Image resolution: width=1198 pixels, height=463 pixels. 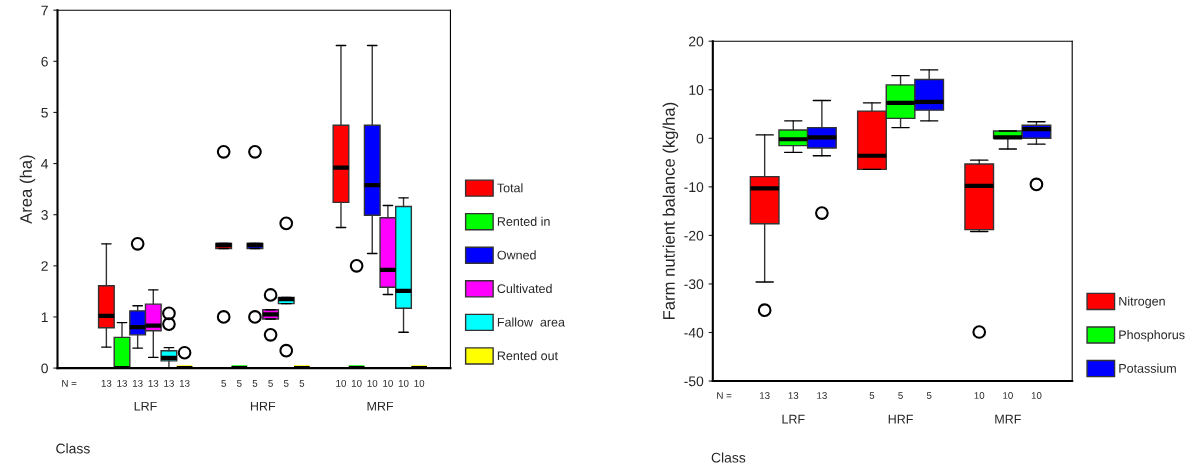 I want to click on y-tick-label: -10, so click(x=694, y=187).